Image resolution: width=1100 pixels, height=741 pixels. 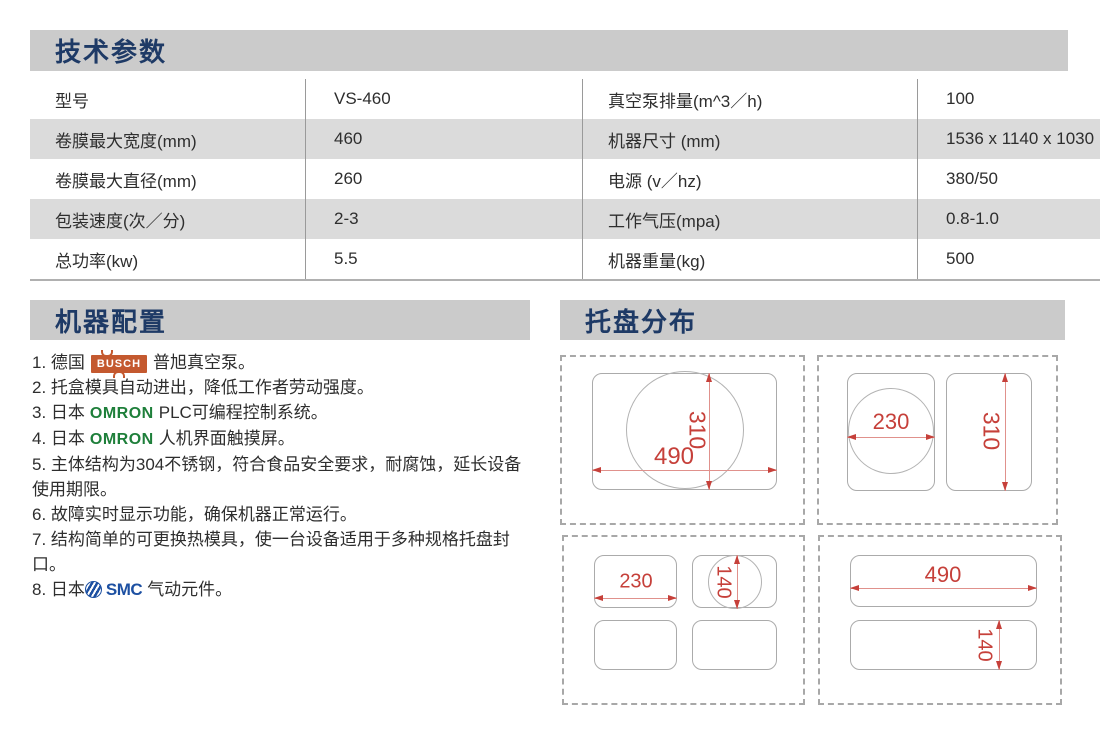 I want to click on list-item: 4. 日本 OMRON 人机界面触摸屏。, so click(x=283, y=439).